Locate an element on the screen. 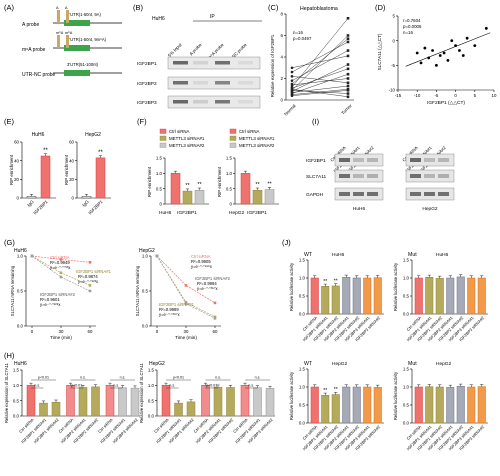 This screenshot has width=500, height=476. equation: y=e⁻⁰·⁰²²⁸x is located at coordinates (50, 304).